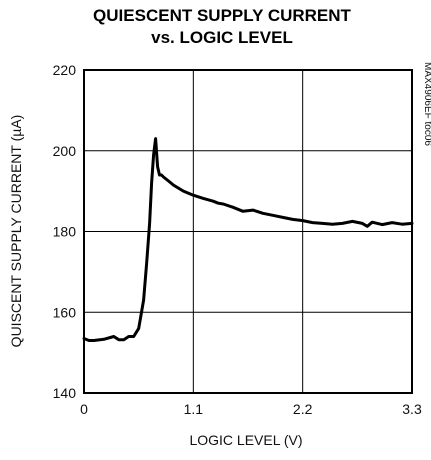 This screenshot has width=431, height=460. What do you see at coordinates (245, 440) in the screenshot?
I see `x-axis-label: LOGIC LEVEL (V)` at bounding box center [245, 440].